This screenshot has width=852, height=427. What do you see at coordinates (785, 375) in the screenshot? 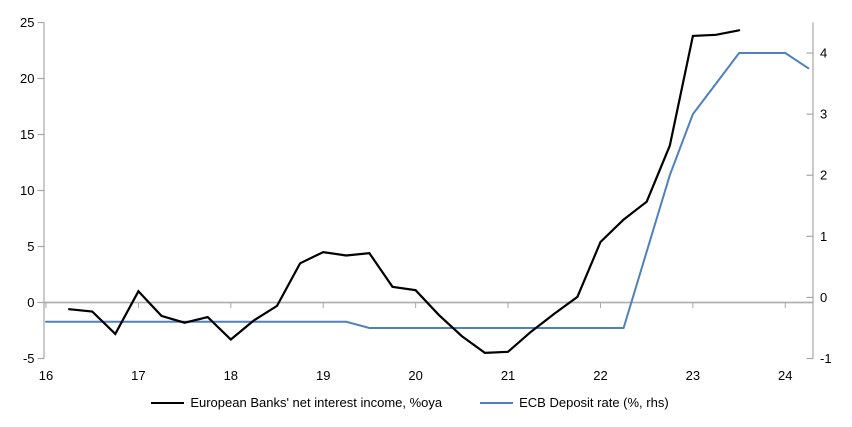
I see `x-axis-tick-label: 24` at bounding box center [785, 375].